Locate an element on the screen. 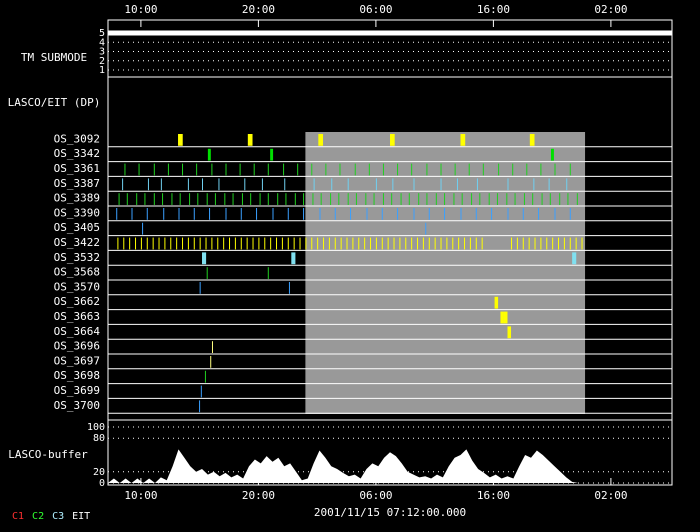 The width and height of the screenshot is (700, 532). x-tick-label: 10:00 is located at coordinates (140, 495).